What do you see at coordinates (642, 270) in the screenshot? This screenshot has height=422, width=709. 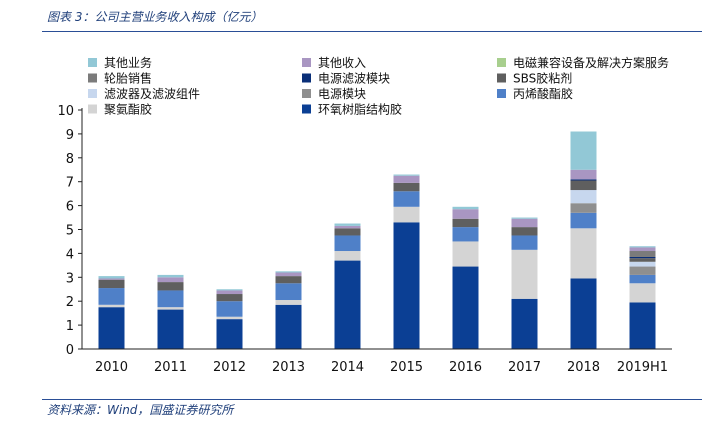 I see `bar-2019h1-电源模块` at bounding box center [642, 270].